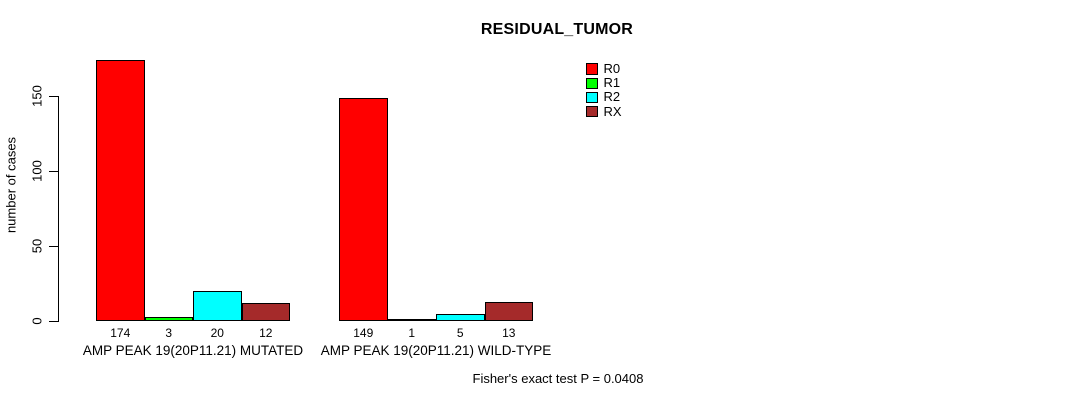  I want to click on legend-item-rx: RX, so click(604, 111).